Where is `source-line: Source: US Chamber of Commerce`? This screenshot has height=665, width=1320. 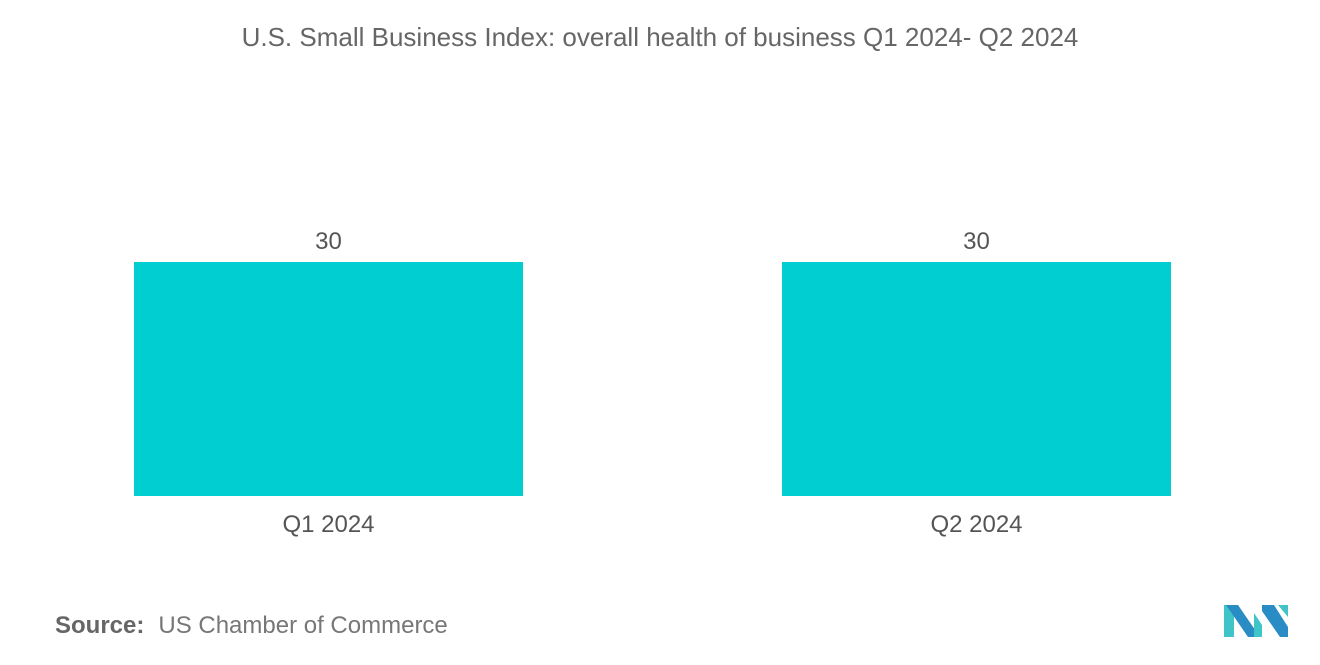 source-line: Source: US Chamber of Commerce is located at coordinates (251, 626).